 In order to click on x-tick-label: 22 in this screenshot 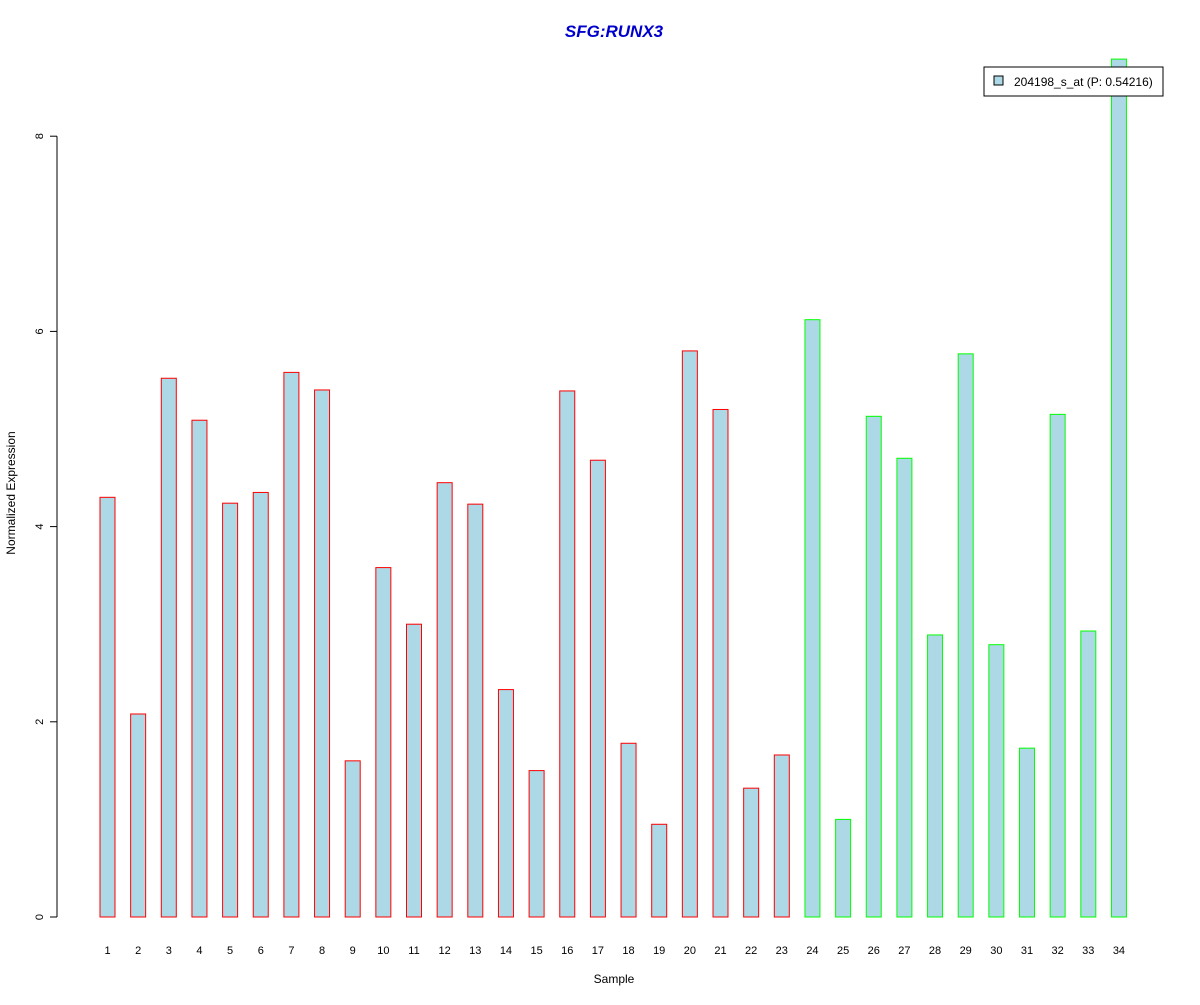, I will do `click(751, 951)`.